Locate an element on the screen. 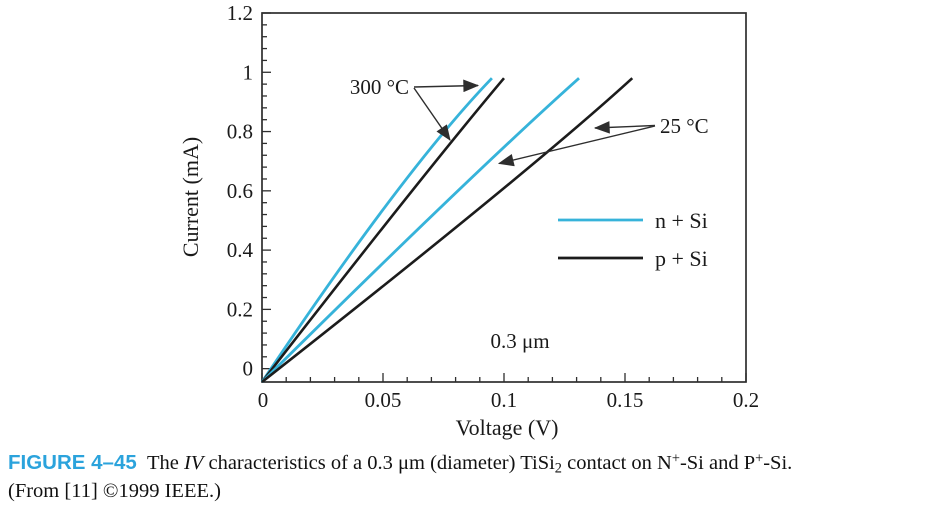  size-label: 0.3 μm is located at coordinates (519, 341).